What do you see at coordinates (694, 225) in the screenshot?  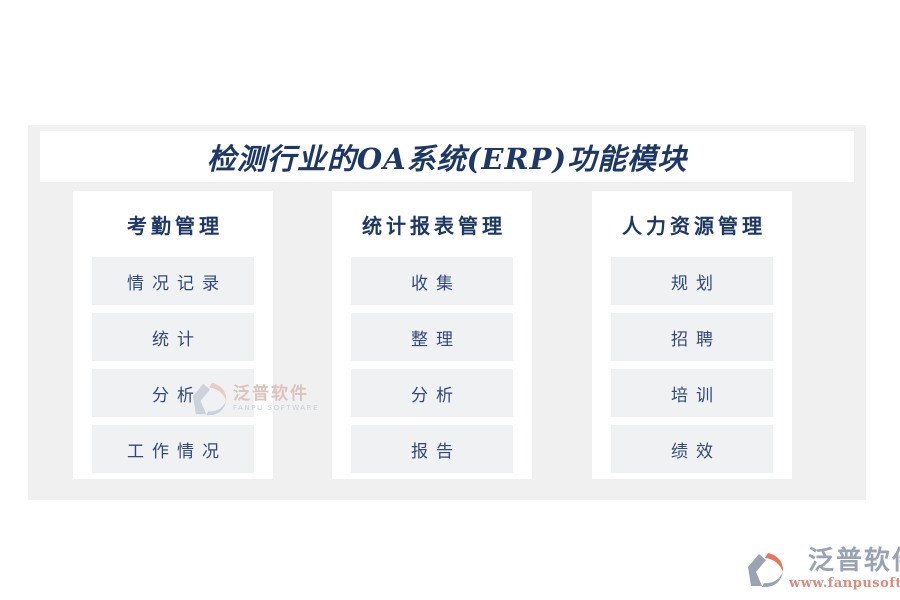 I see `module-header: 人力资源管理` at bounding box center [694, 225].